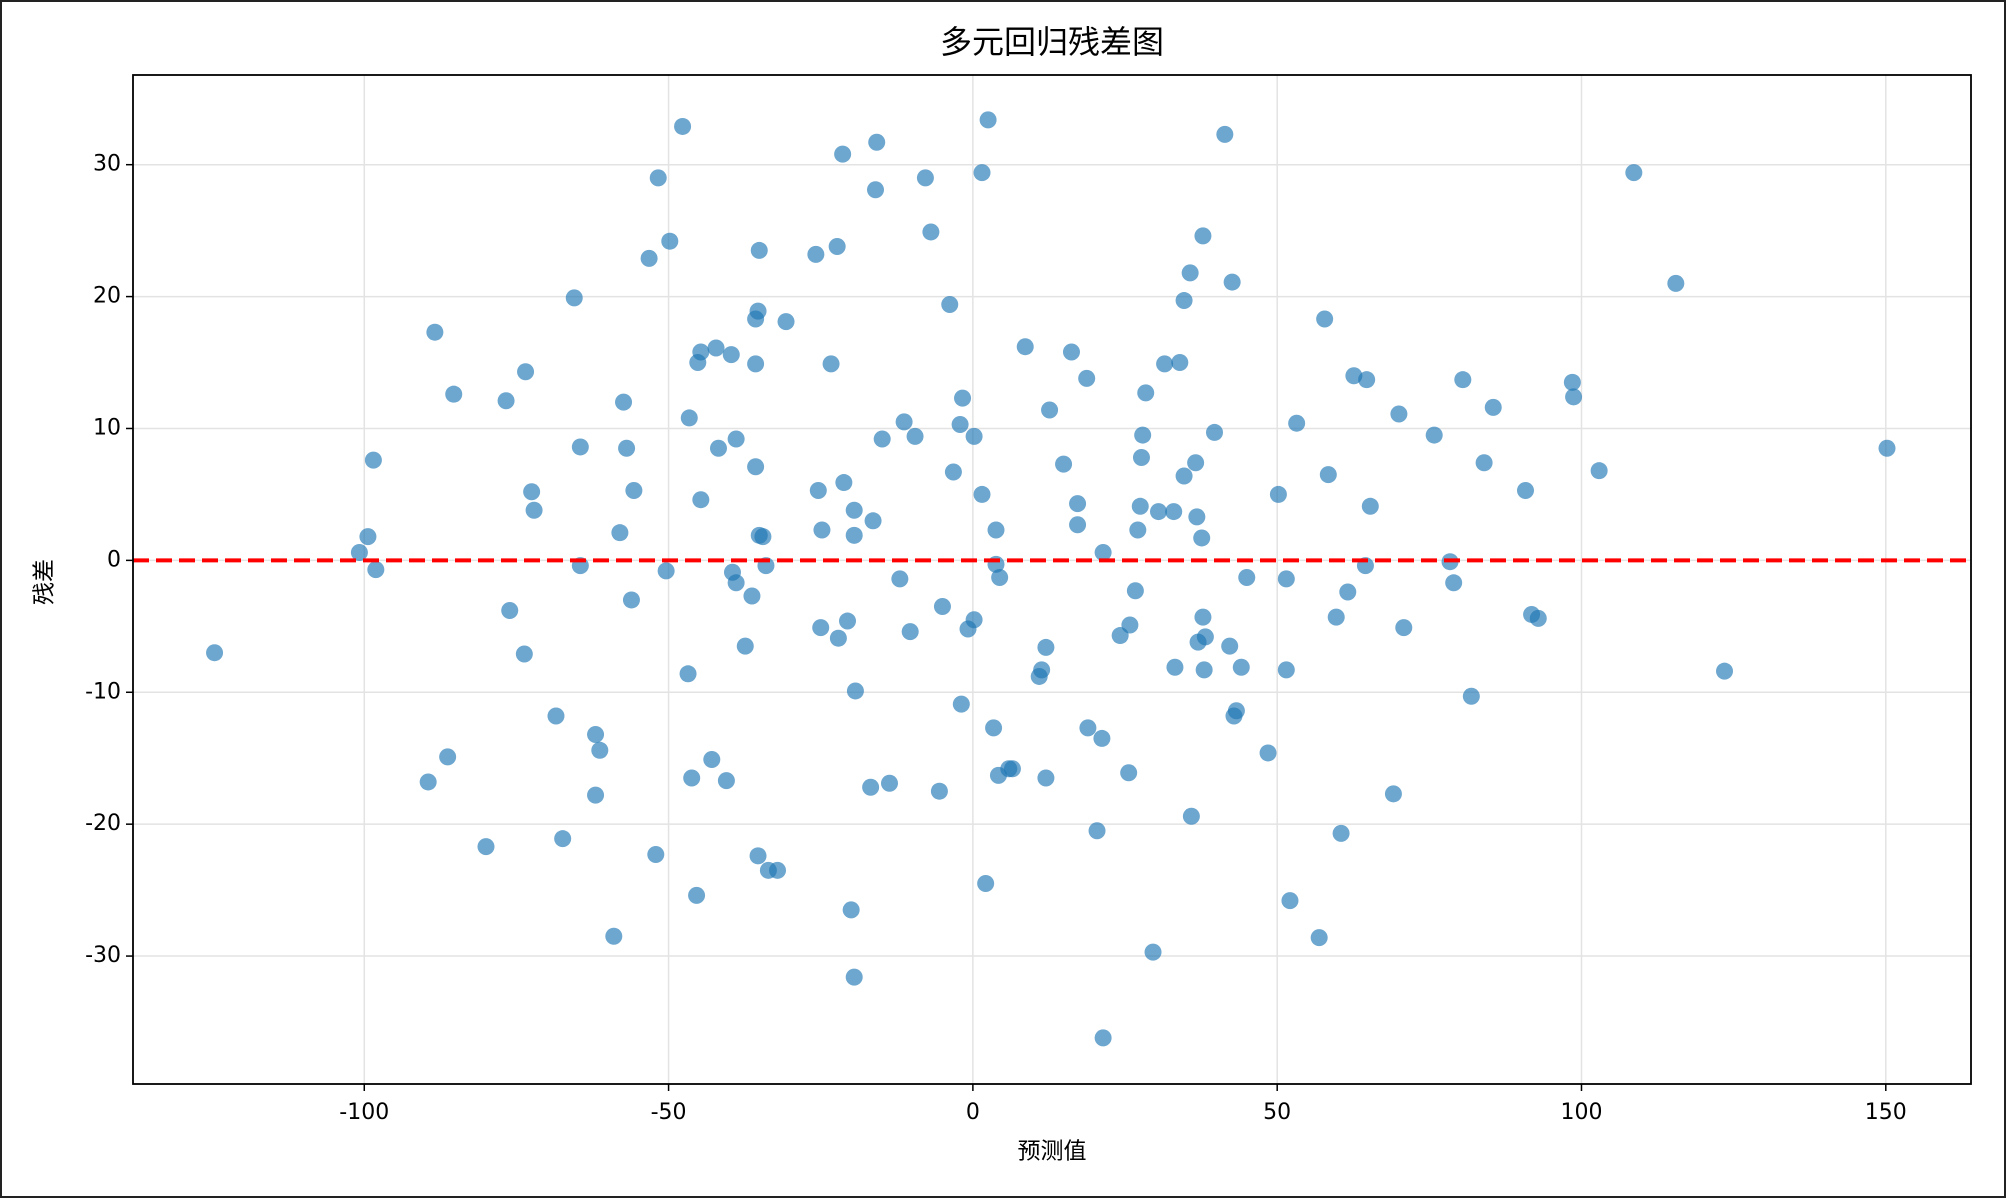 Image resolution: width=2006 pixels, height=1198 pixels. What do you see at coordinates (1277, 1112) in the screenshot?
I see `x-tick-label: 50` at bounding box center [1277, 1112].